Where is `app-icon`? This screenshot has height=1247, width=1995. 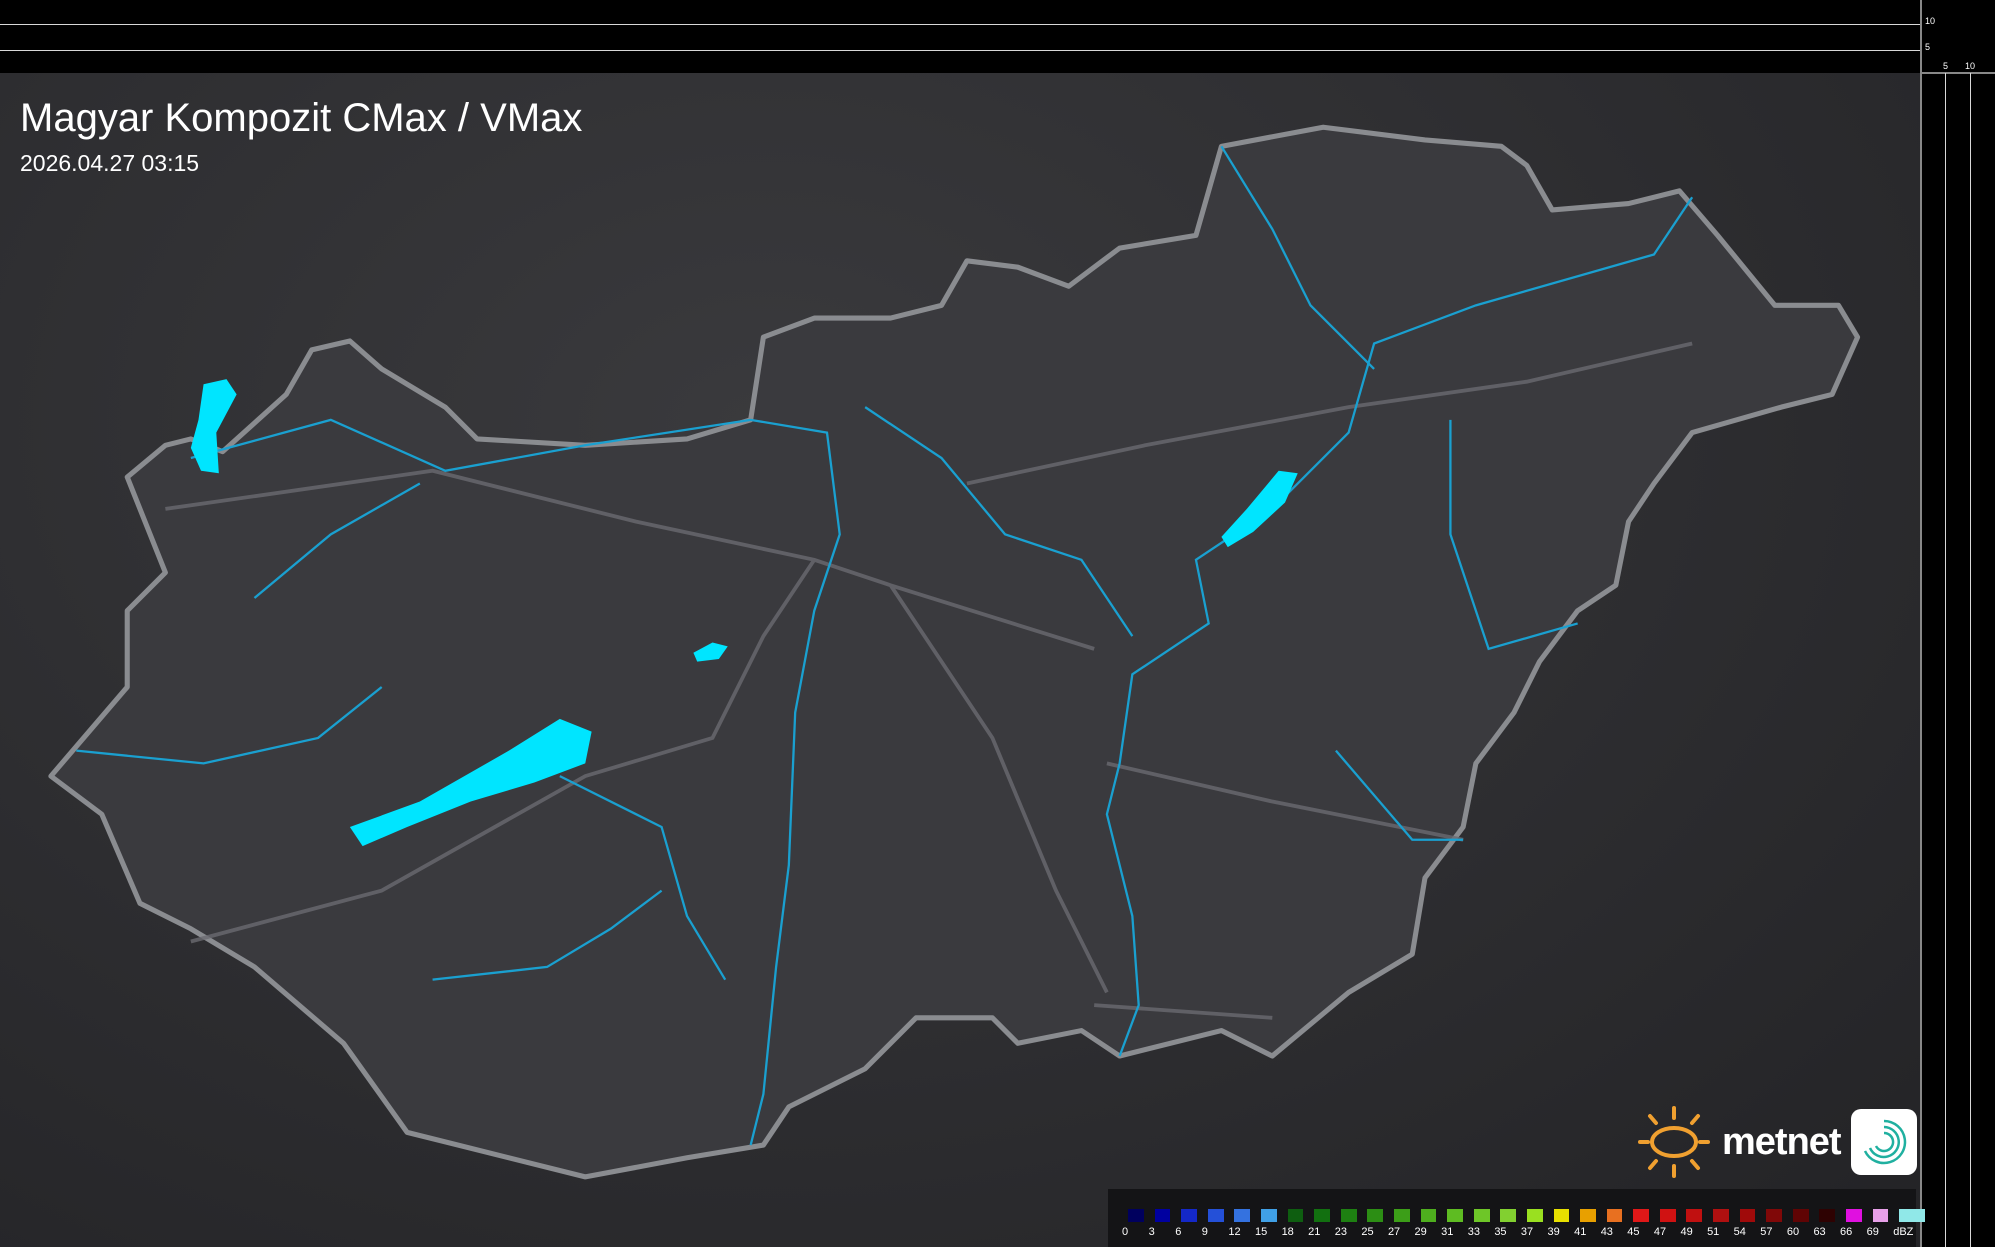
app-icon is located at coordinates (1883, 1142).